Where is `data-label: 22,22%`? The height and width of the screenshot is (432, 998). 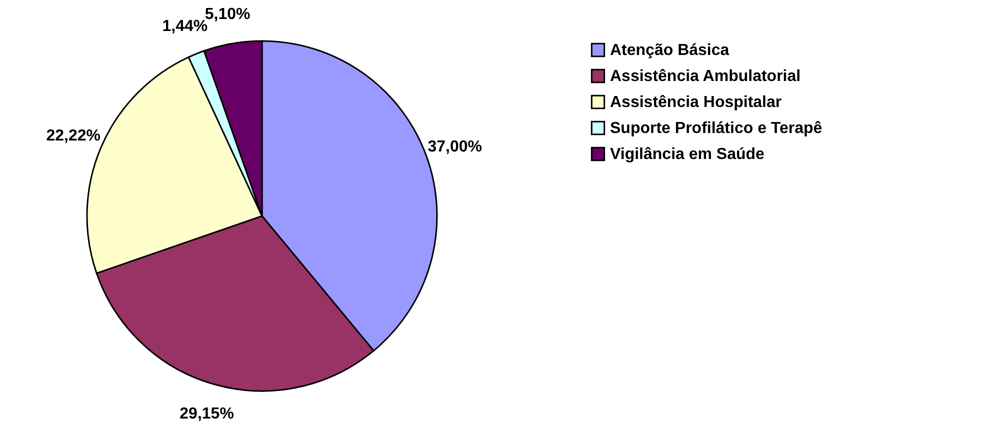 data-label: 22,22% is located at coordinates (73, 136).